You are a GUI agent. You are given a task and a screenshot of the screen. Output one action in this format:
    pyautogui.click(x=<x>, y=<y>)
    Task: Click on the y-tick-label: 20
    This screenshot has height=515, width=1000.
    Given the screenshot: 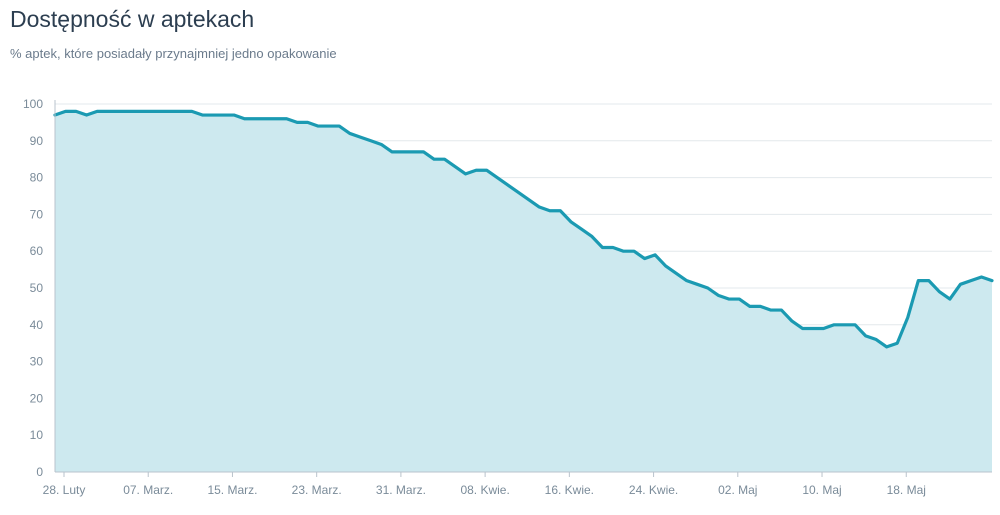 What is the action you would take?
    pyautogui.click(x=37, y=398)
    